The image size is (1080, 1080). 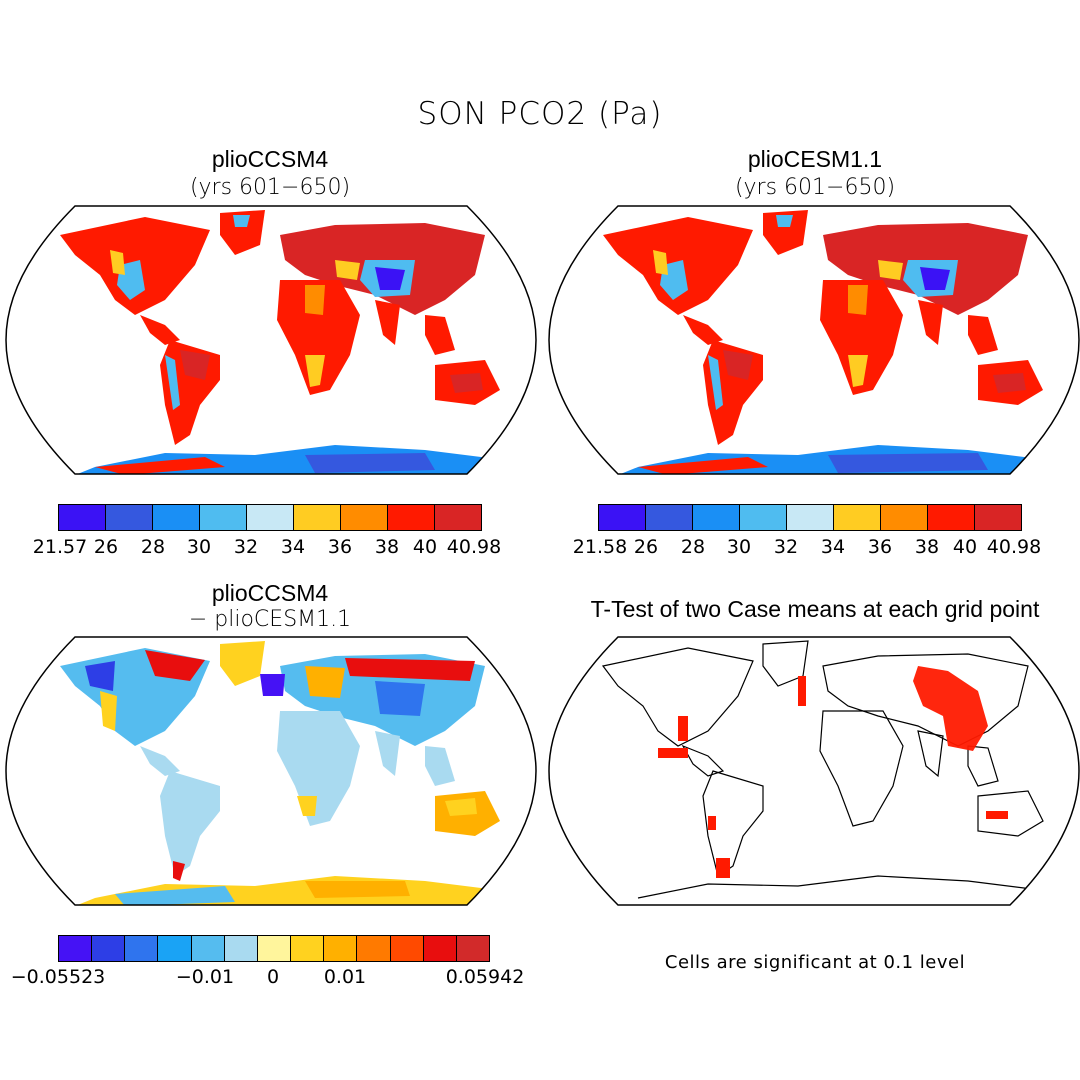 What do you see at coordinates (58, 977) in the screenshot?
I see `colorbar-tick: −0.05523` at bounding box center [58, 977].